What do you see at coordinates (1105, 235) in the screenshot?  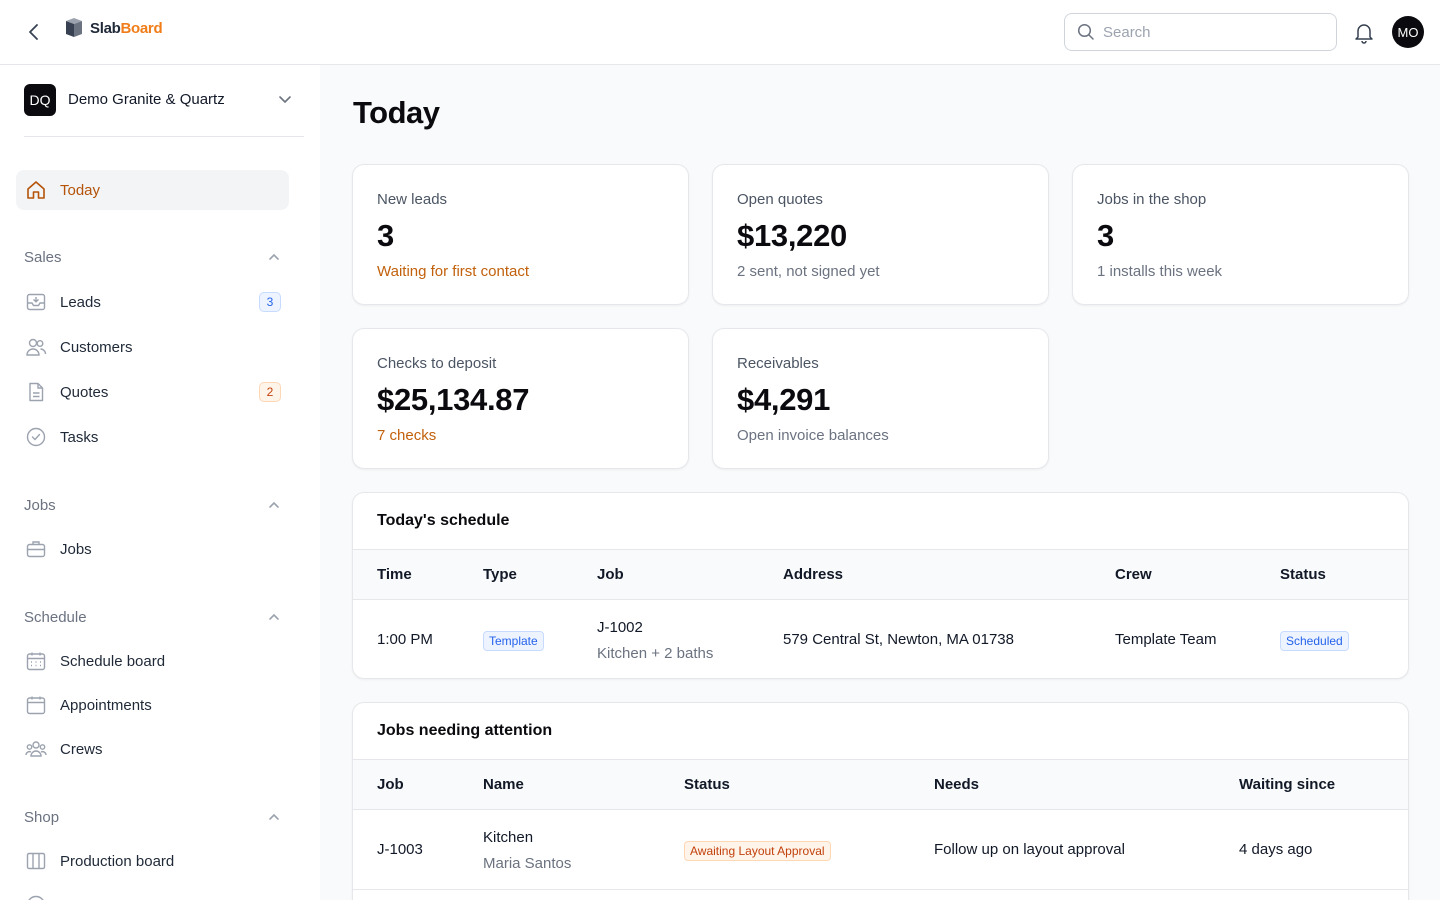 I see `card-value: 3` at bounding box center [1105, 235].